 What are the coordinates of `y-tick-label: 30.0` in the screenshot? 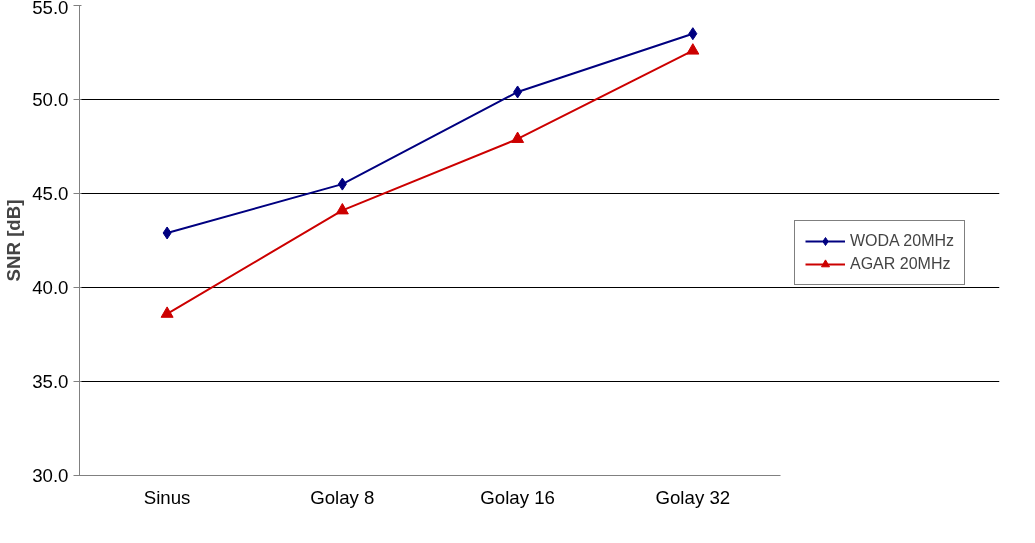 It's located at (50, 475).